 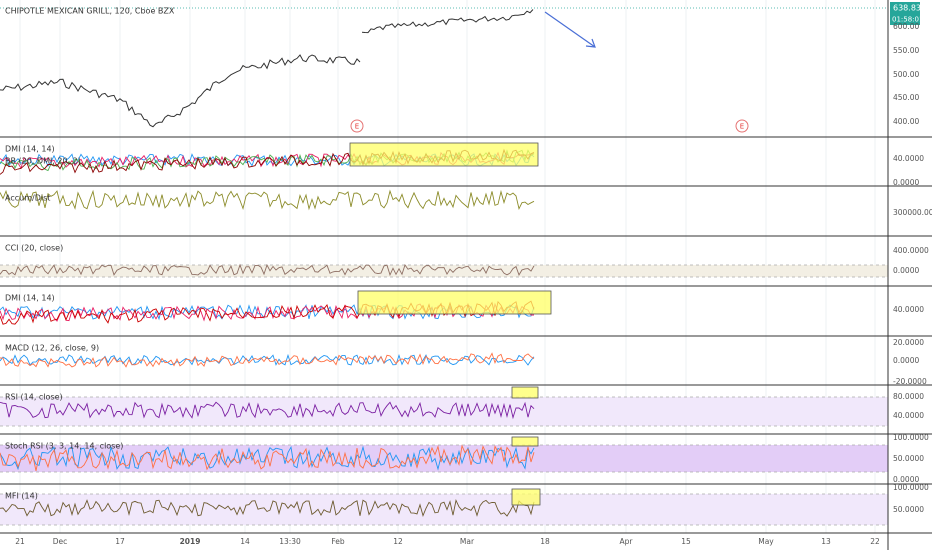 What do you see at coordinates (90, 11) in the screenshot?
I see `chart-title: CHIPOTLE MEXICAN GRILL, 120, Cboe BZX` at bounding box center [90, 11].